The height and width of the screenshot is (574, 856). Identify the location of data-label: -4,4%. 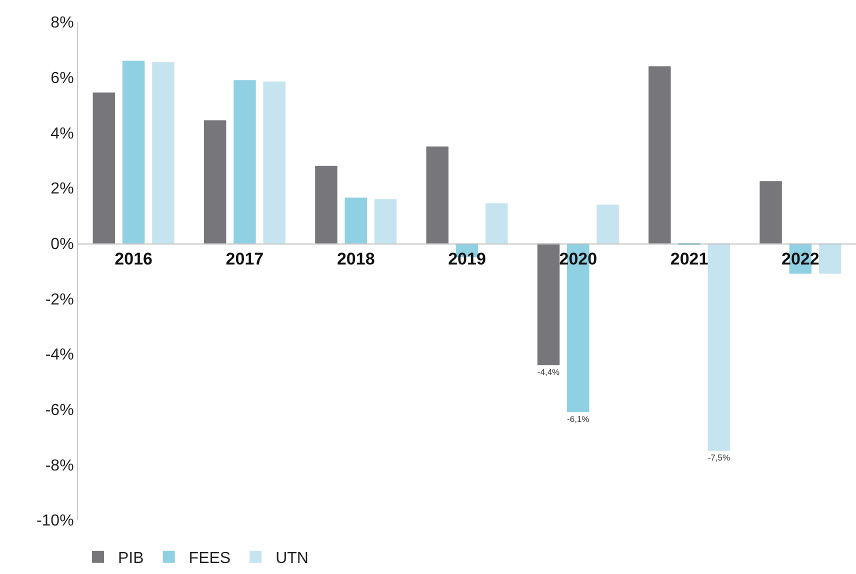
(548, 371).